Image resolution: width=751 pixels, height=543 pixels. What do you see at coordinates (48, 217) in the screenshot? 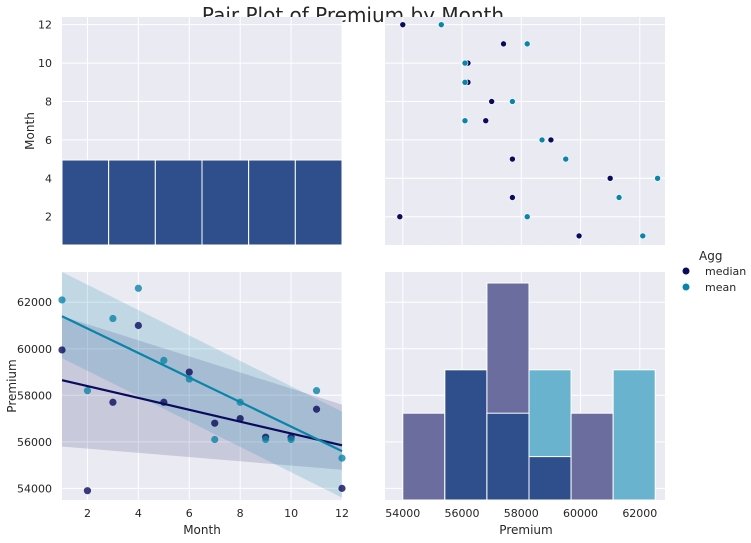
I see `y-tick-label-month: 2` at bounding box center [48, 217].